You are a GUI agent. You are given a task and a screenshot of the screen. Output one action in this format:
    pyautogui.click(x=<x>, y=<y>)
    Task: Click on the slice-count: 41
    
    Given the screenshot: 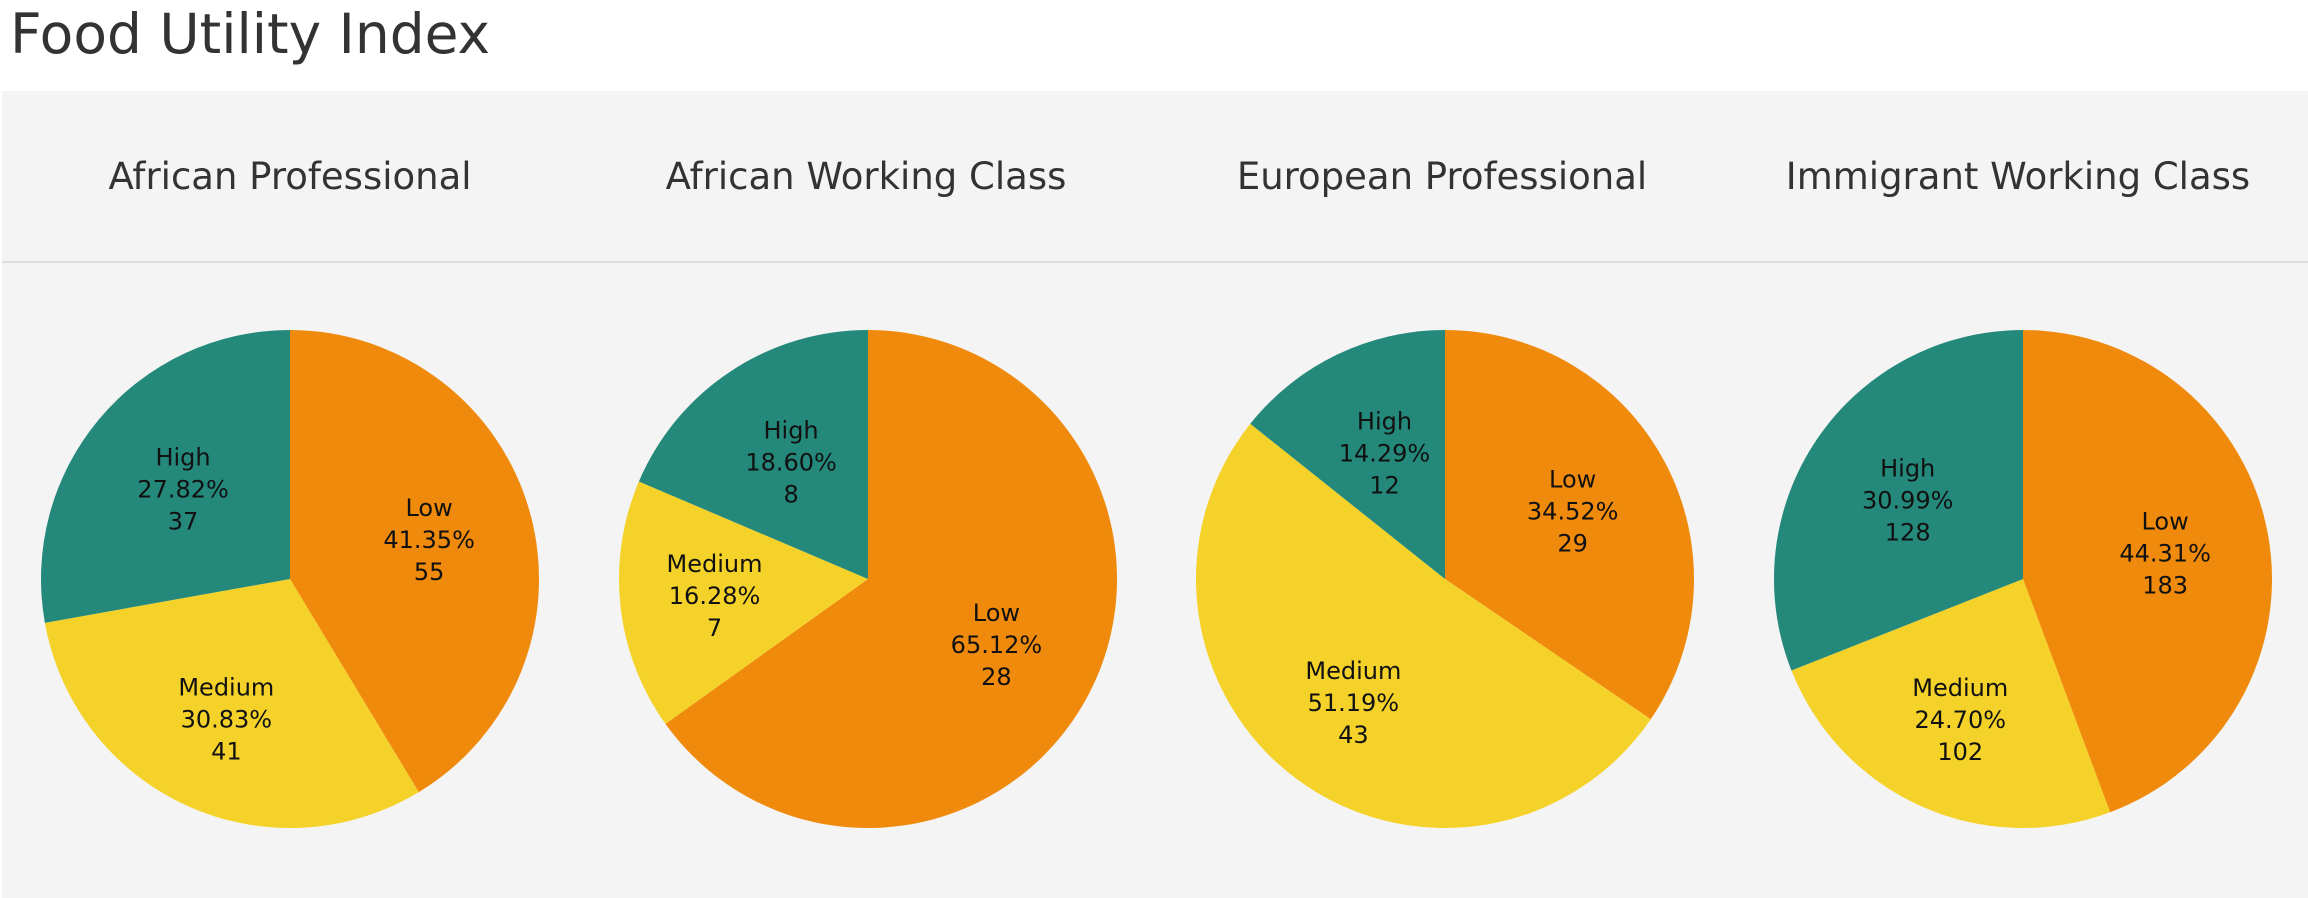 What is the action you would take?
    pyautogui.click(x=226, y=752)
    